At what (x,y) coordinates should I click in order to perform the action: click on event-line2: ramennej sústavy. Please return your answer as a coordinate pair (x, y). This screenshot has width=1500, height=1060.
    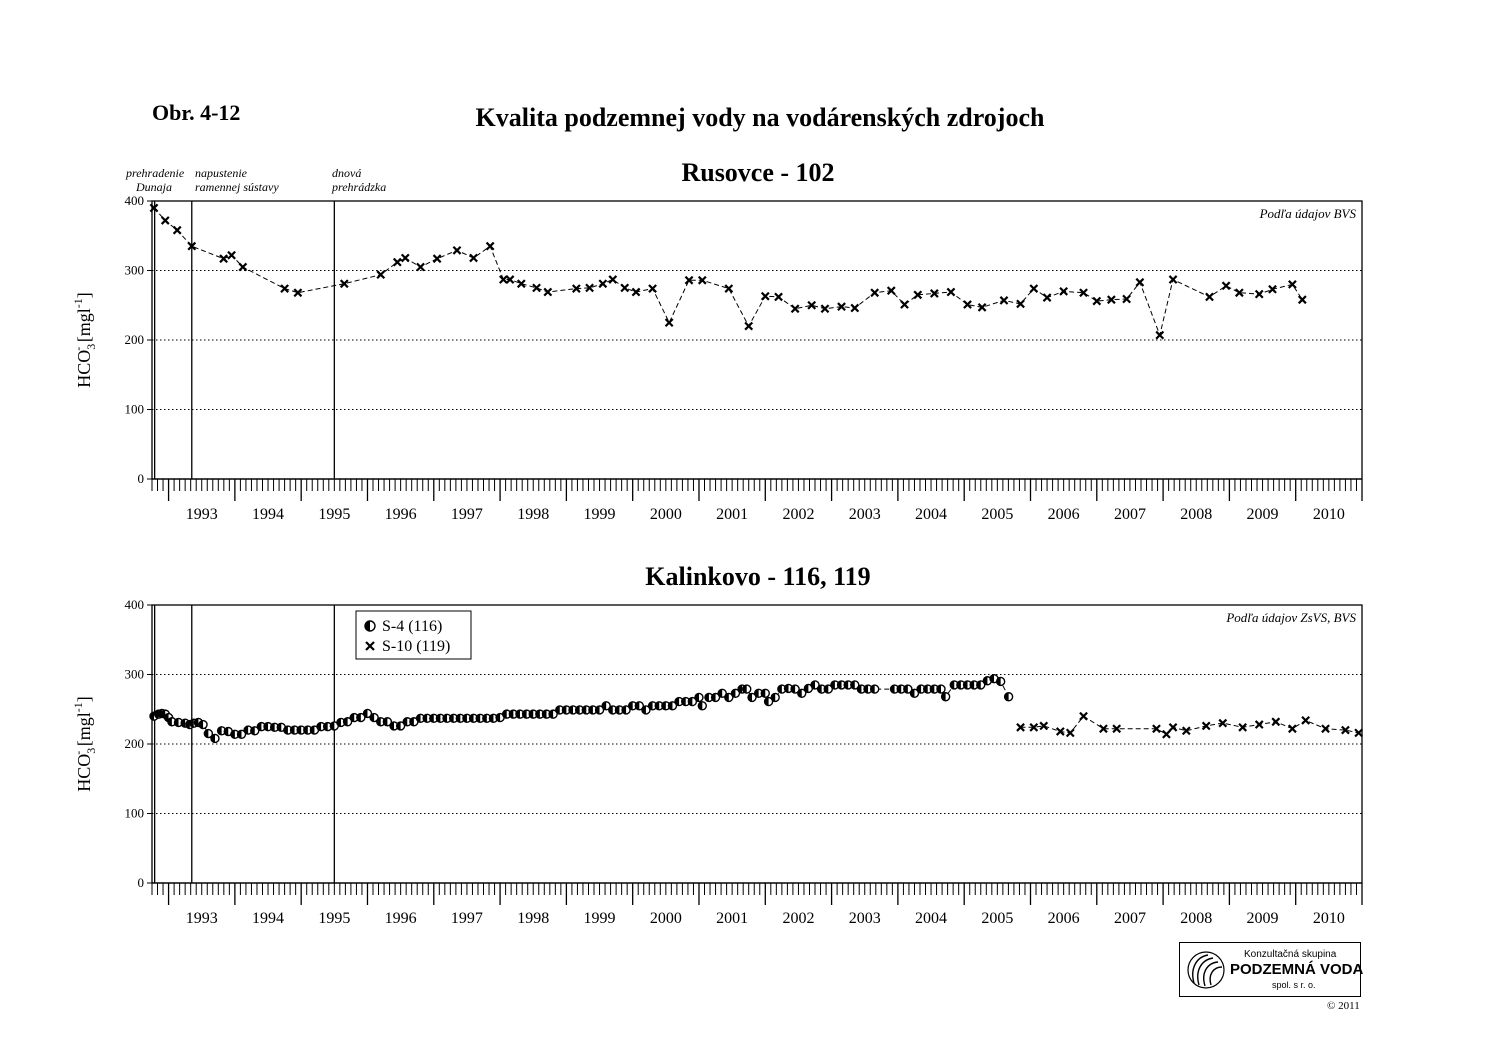
    Looking at the image, I should click on (237, 187).